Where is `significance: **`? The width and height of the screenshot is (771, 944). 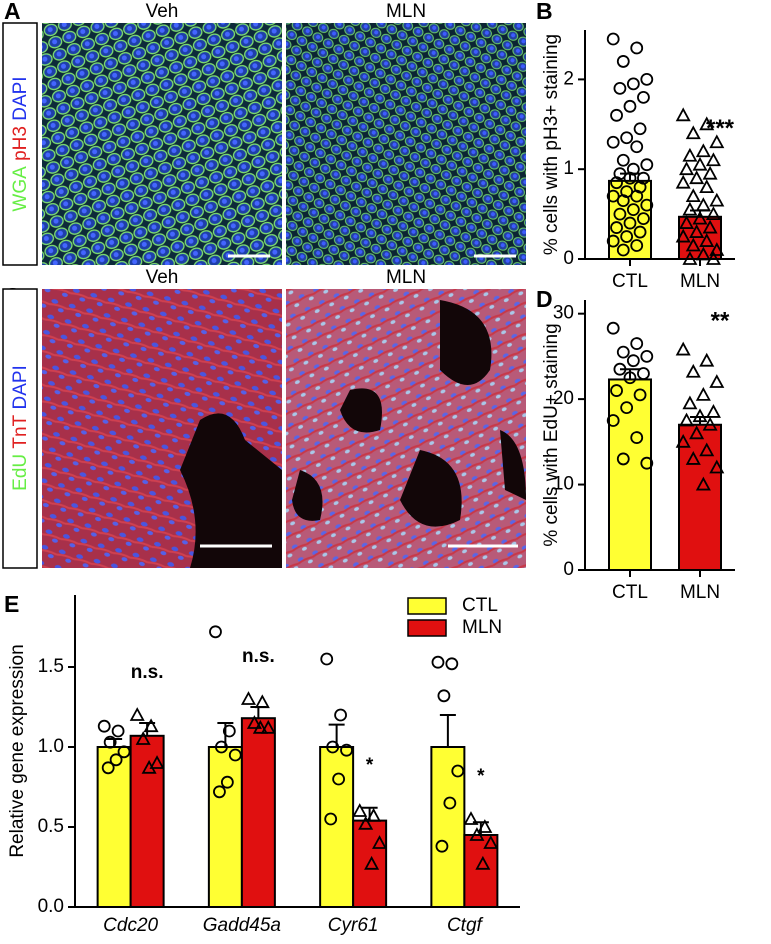
significance: ** is located at coordinates (720, 320).